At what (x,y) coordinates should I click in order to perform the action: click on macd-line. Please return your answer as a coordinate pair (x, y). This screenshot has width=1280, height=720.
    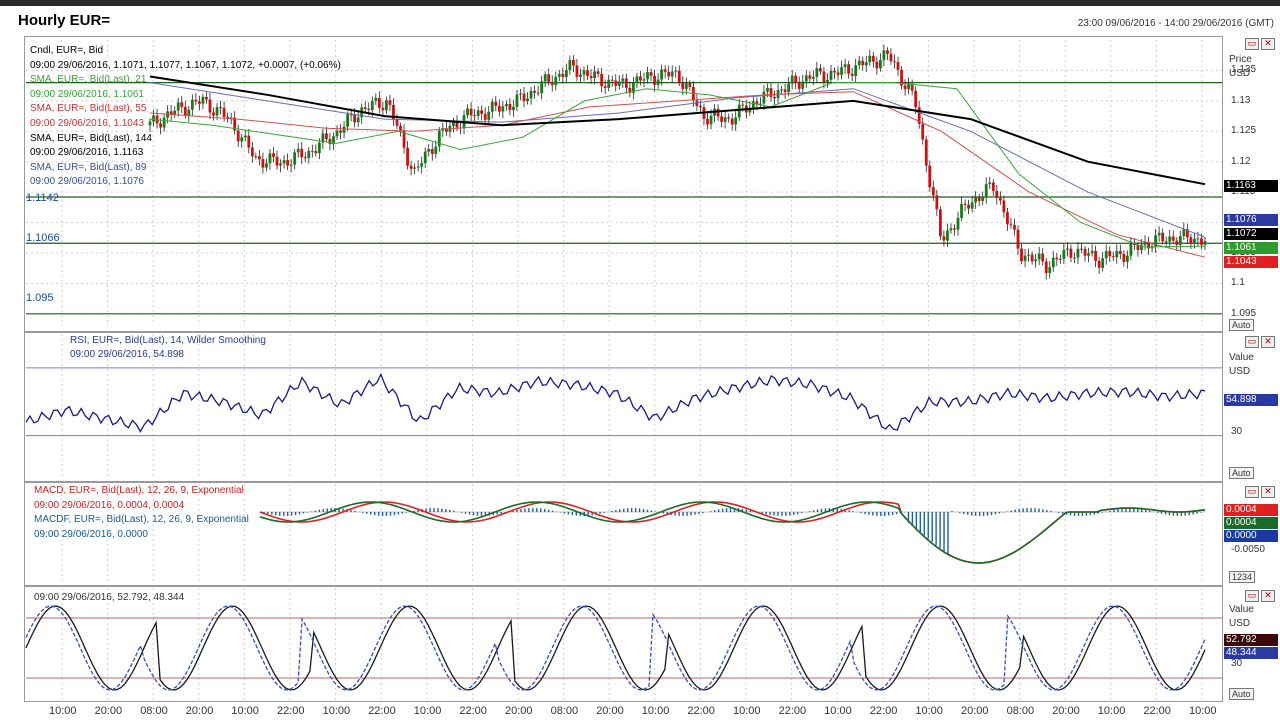
    Looking at the image, I should click on (732, 532).